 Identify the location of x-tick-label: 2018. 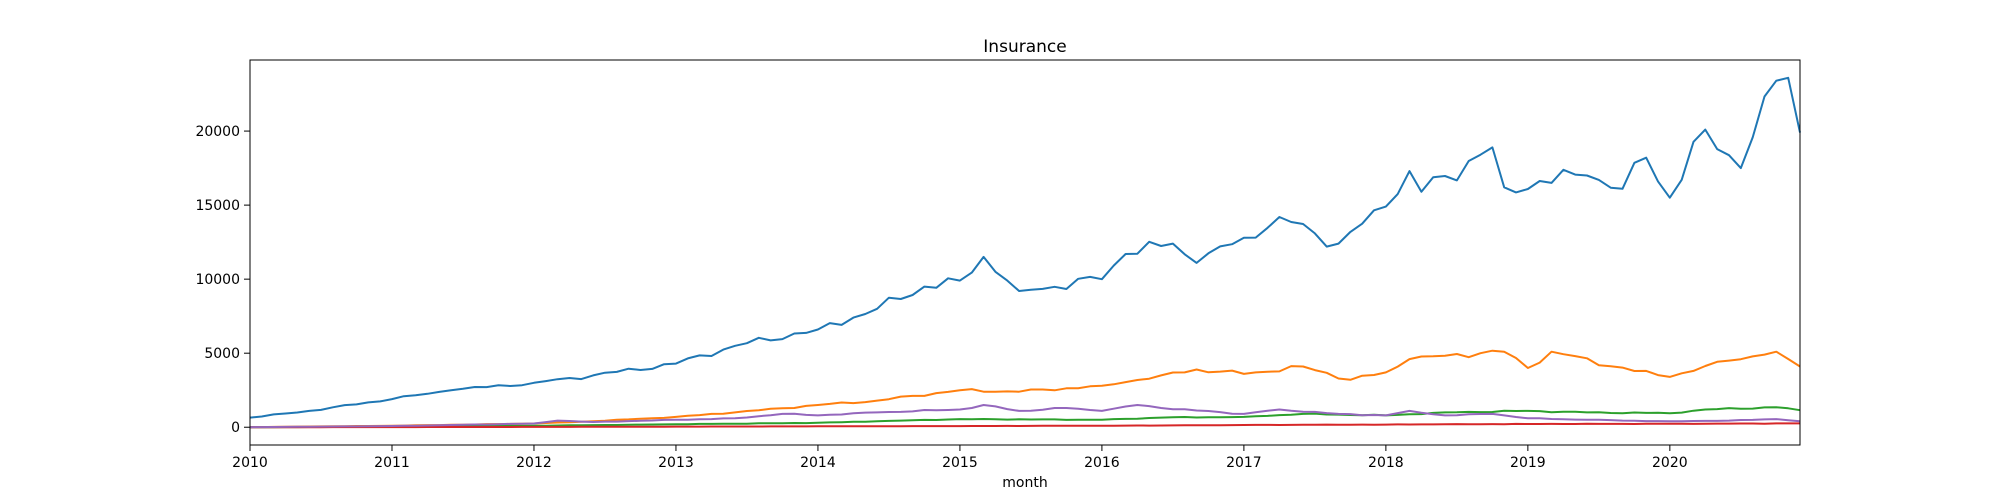
(1386, 463).